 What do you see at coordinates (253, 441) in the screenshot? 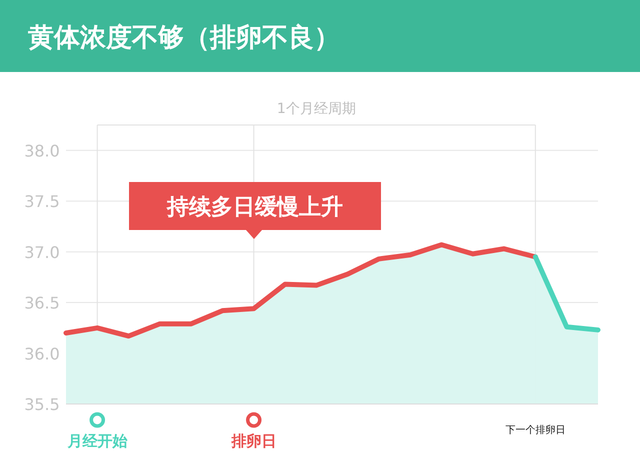
I see `x-tick-label: 排卵日` at bounding box center [253, 441].